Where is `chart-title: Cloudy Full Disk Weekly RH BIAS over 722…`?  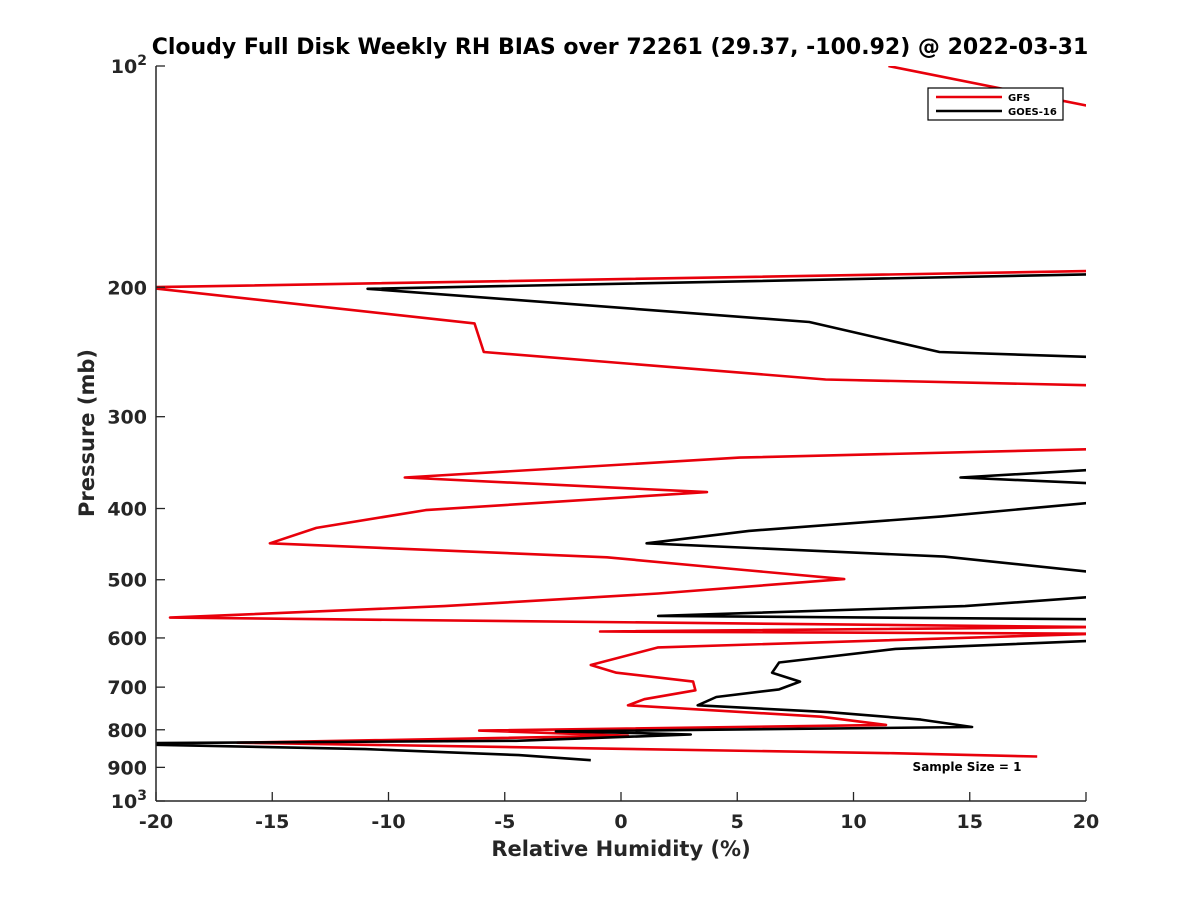 chart-title: Cloudy Full Disk Weekly RH BIAS over 722… is located at coordinates (620, 47).